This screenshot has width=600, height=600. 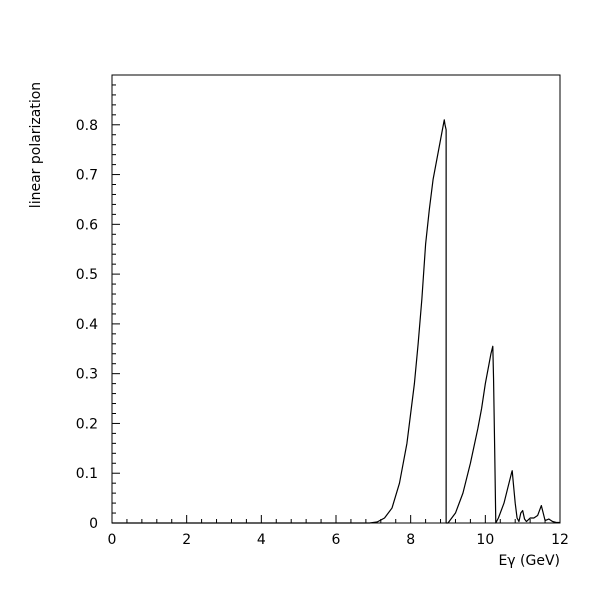 I want to click on x-tick-label: 8, so click(x=410, y=540).